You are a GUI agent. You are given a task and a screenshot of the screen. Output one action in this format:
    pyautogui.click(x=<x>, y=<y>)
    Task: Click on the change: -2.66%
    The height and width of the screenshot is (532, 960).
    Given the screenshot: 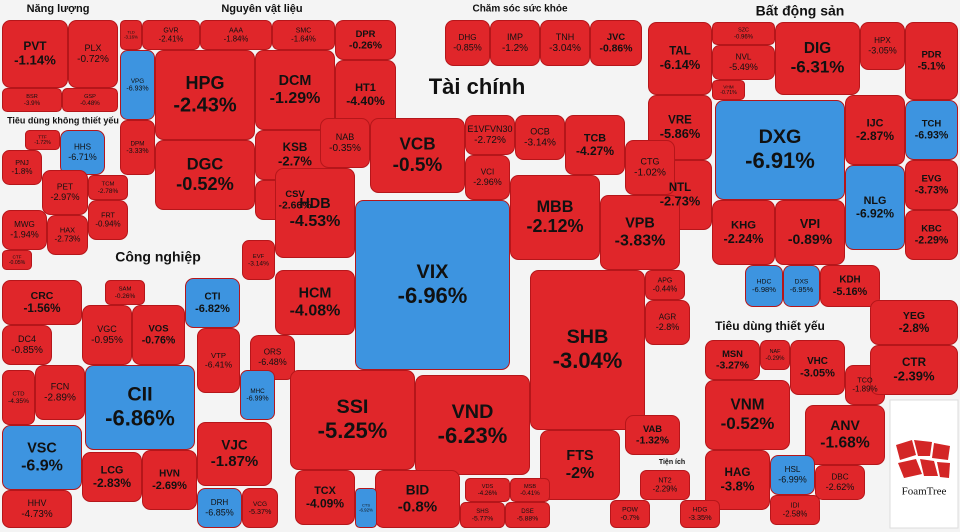 What is the action you would take?
    pyautogui.click(x=295, y=205)
    